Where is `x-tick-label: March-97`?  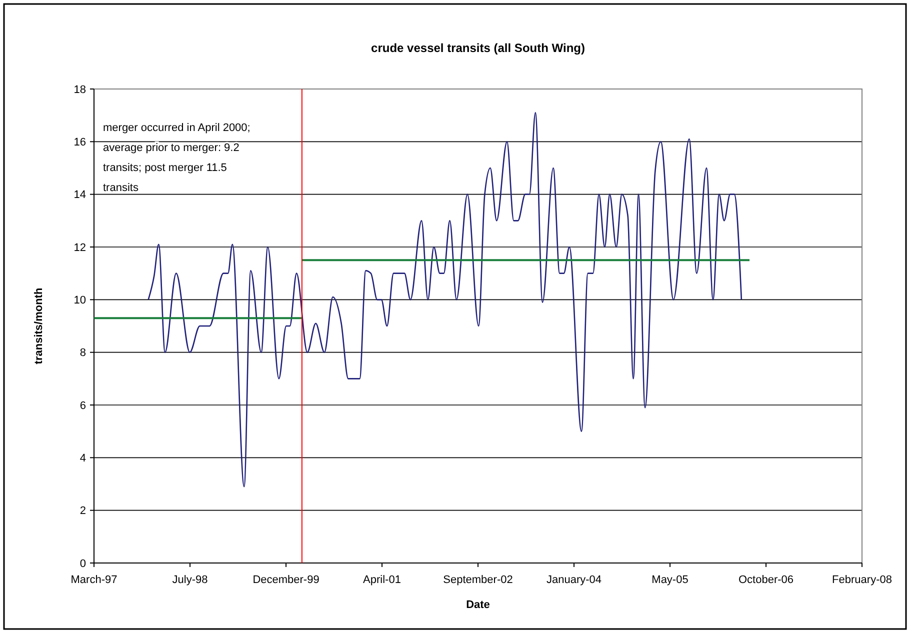
x-tick-label: March-97 is located at coordinates (94, 580).